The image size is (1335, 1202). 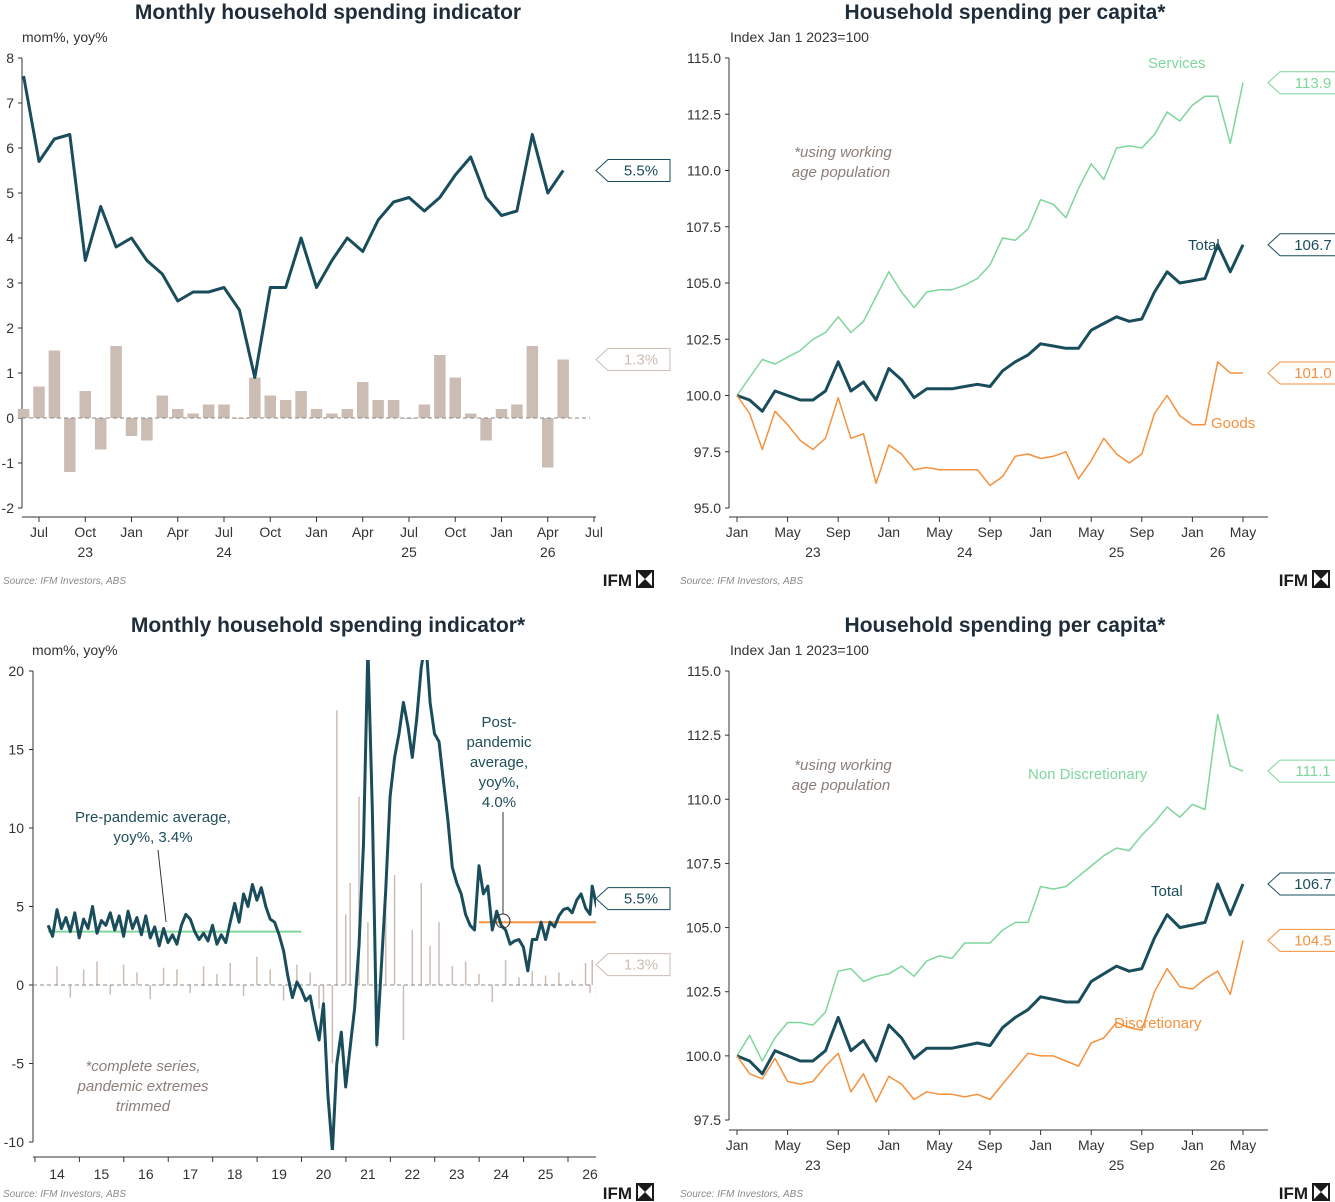 I want to click on x-tick-label: Oct, so click(x=270, y=532).